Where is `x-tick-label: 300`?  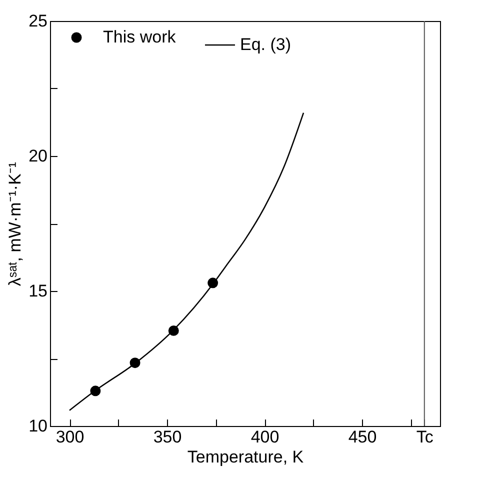 x-tick-label: 300 is located at coordinates (70, 437).